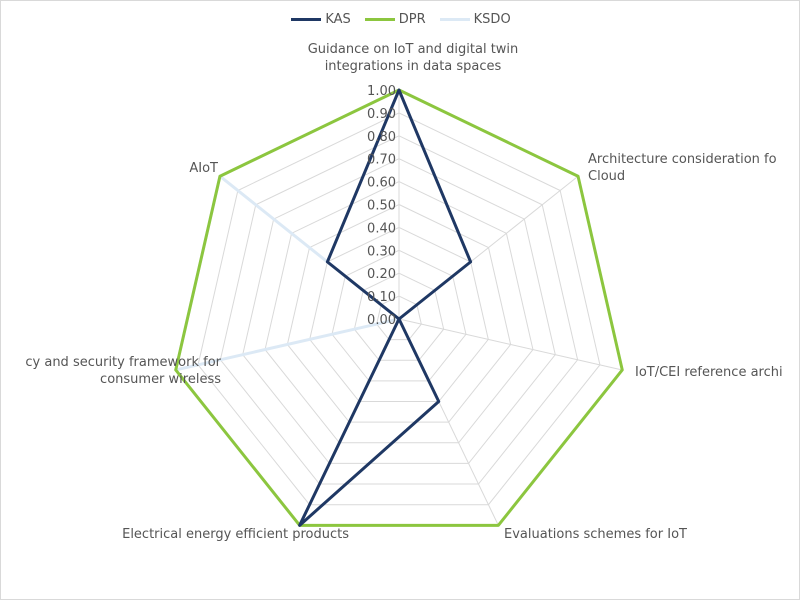 This screenshot has width=800, height=601. I want to click on category-label: Architecture consideration fo Cloud, so click(682, 168).